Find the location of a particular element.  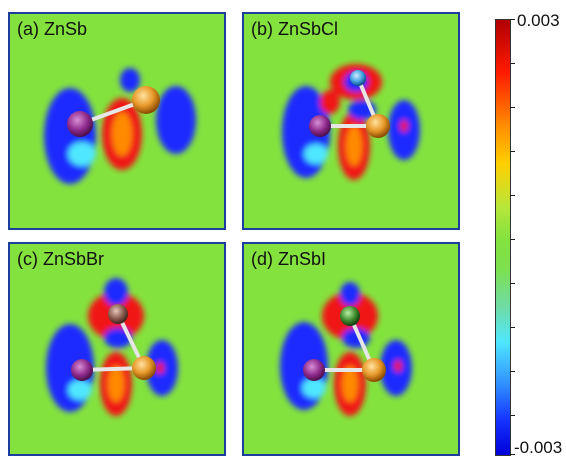

charge-density-plot-c is located at coordinates (112, 347).